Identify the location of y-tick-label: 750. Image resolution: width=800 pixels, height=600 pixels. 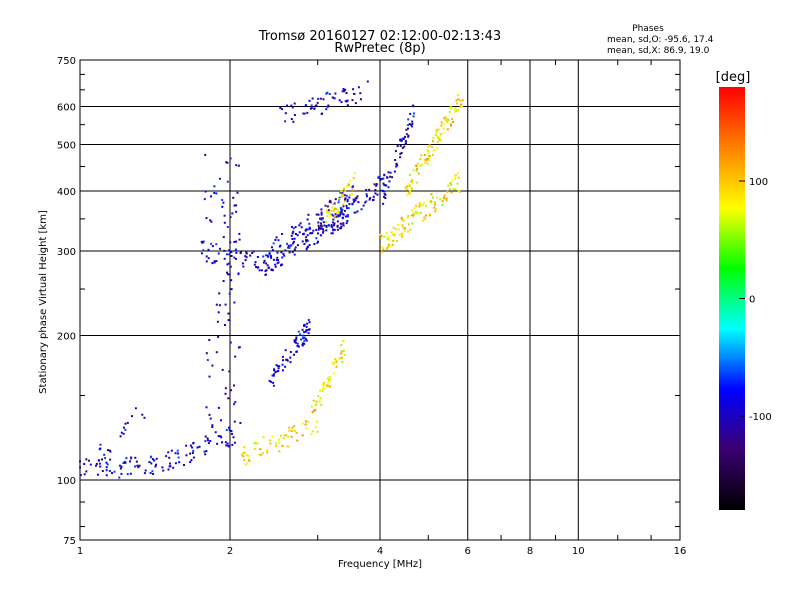
(66, 61).